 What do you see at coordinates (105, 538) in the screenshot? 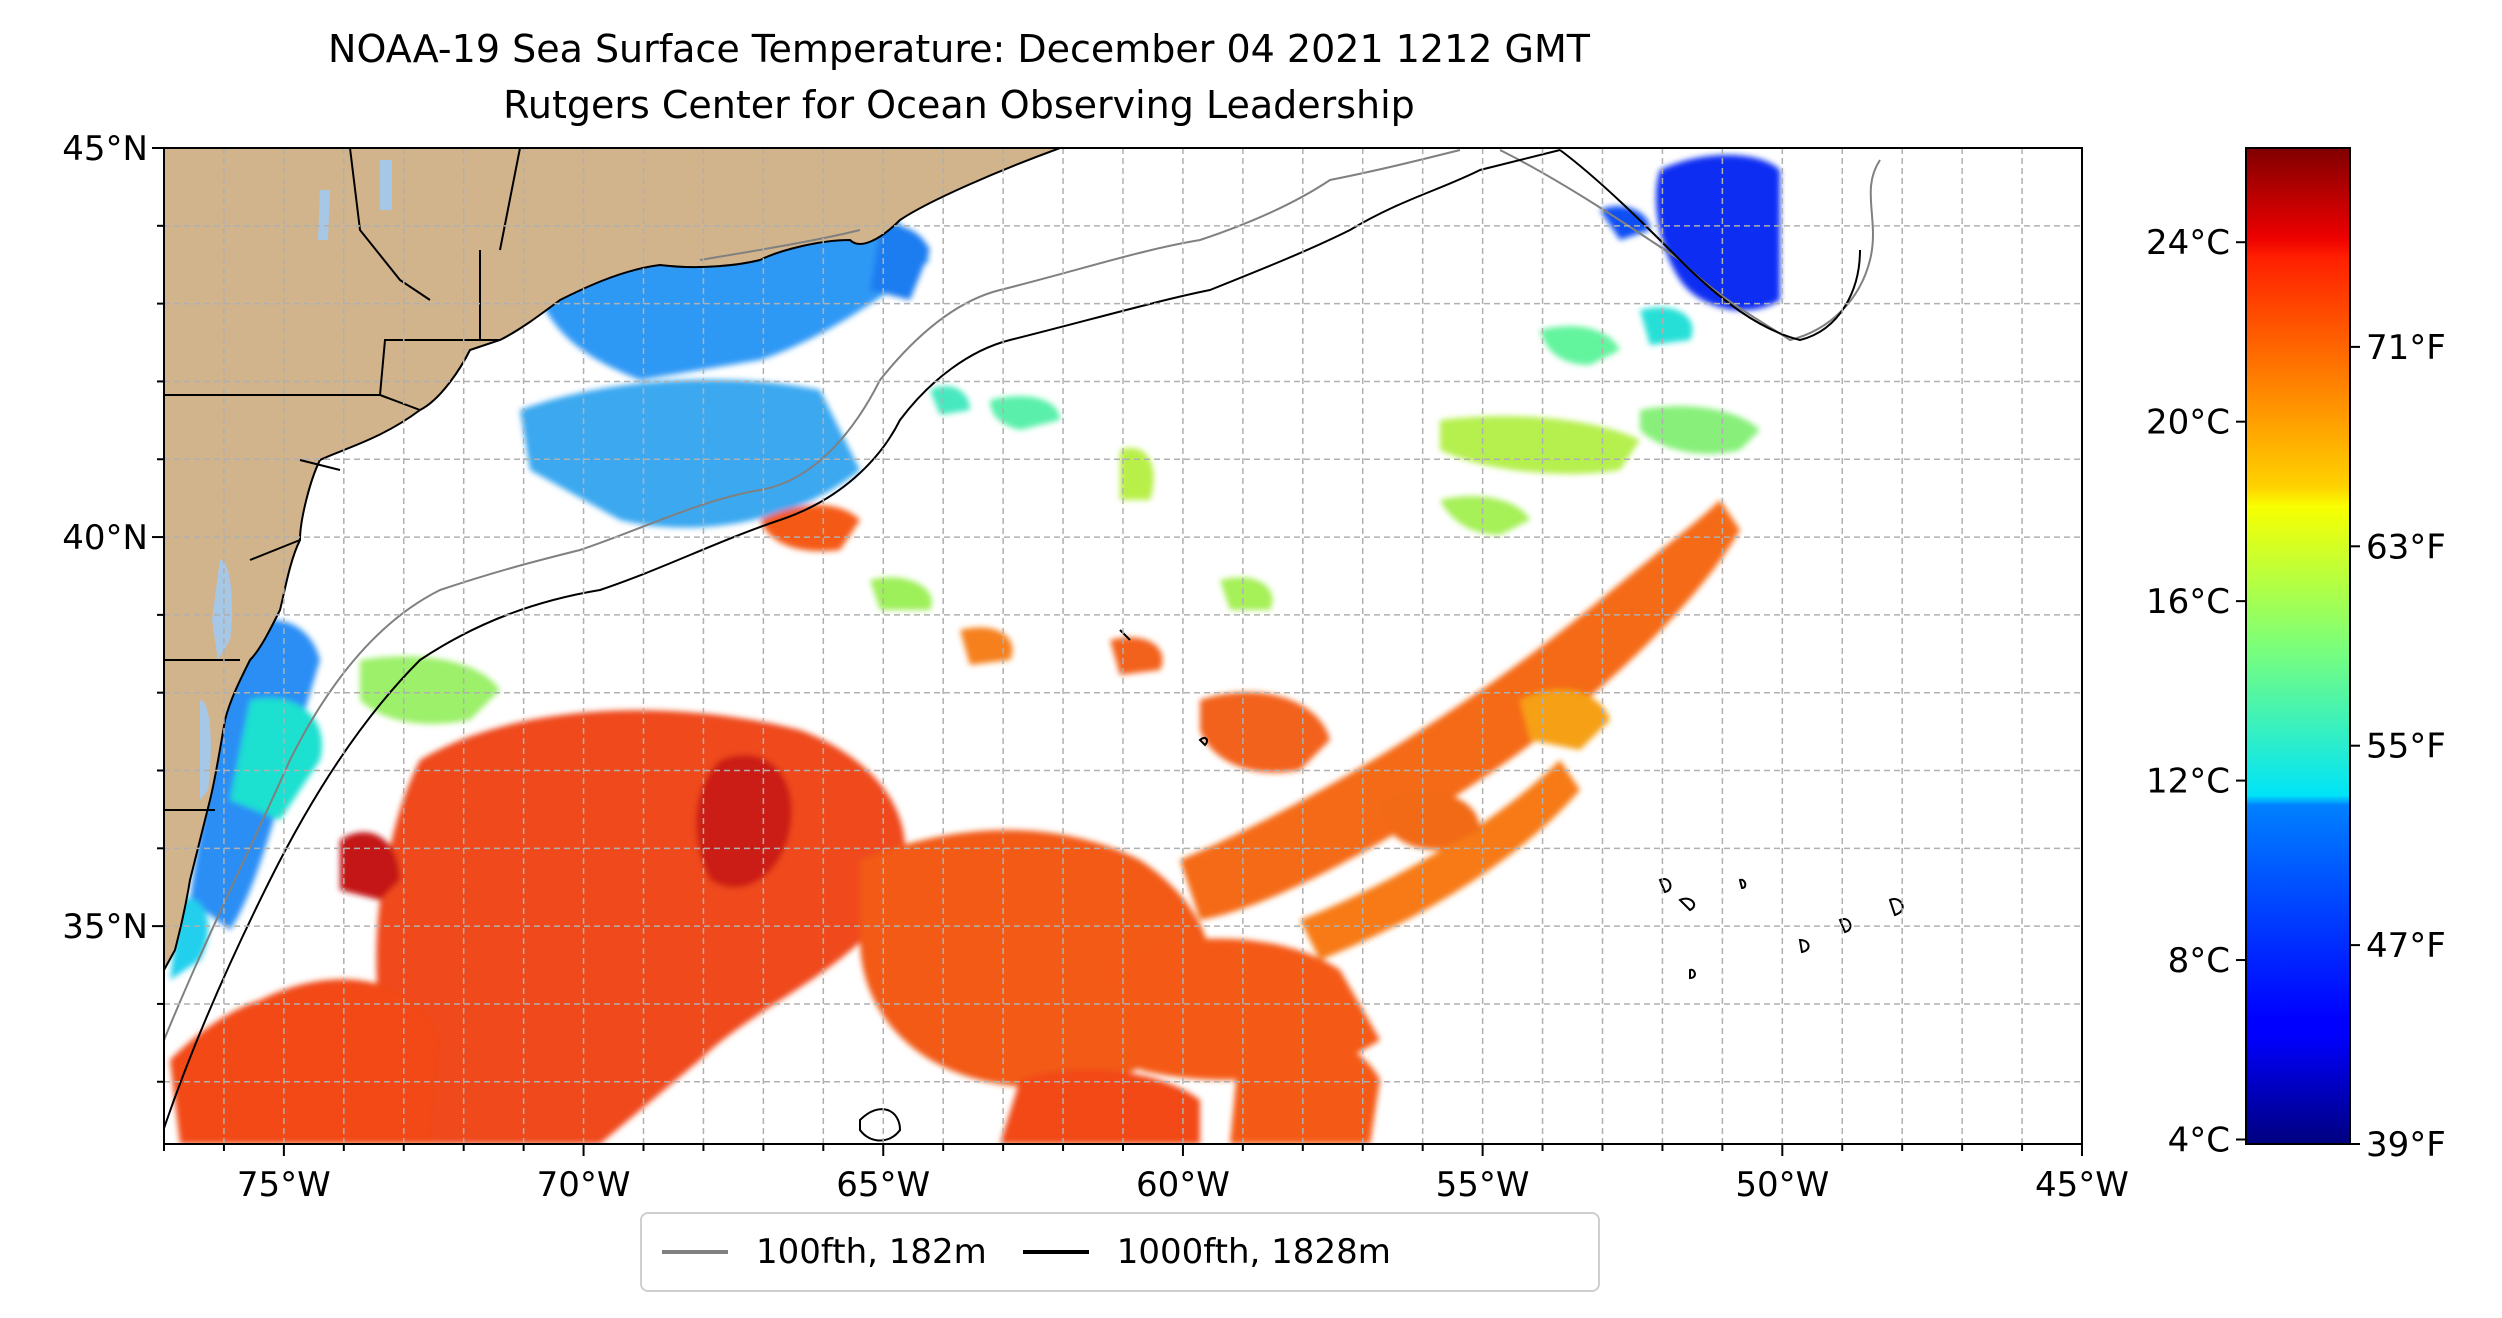
I see `lat-tick-label: 40°N` at bounding box center [105, 538].